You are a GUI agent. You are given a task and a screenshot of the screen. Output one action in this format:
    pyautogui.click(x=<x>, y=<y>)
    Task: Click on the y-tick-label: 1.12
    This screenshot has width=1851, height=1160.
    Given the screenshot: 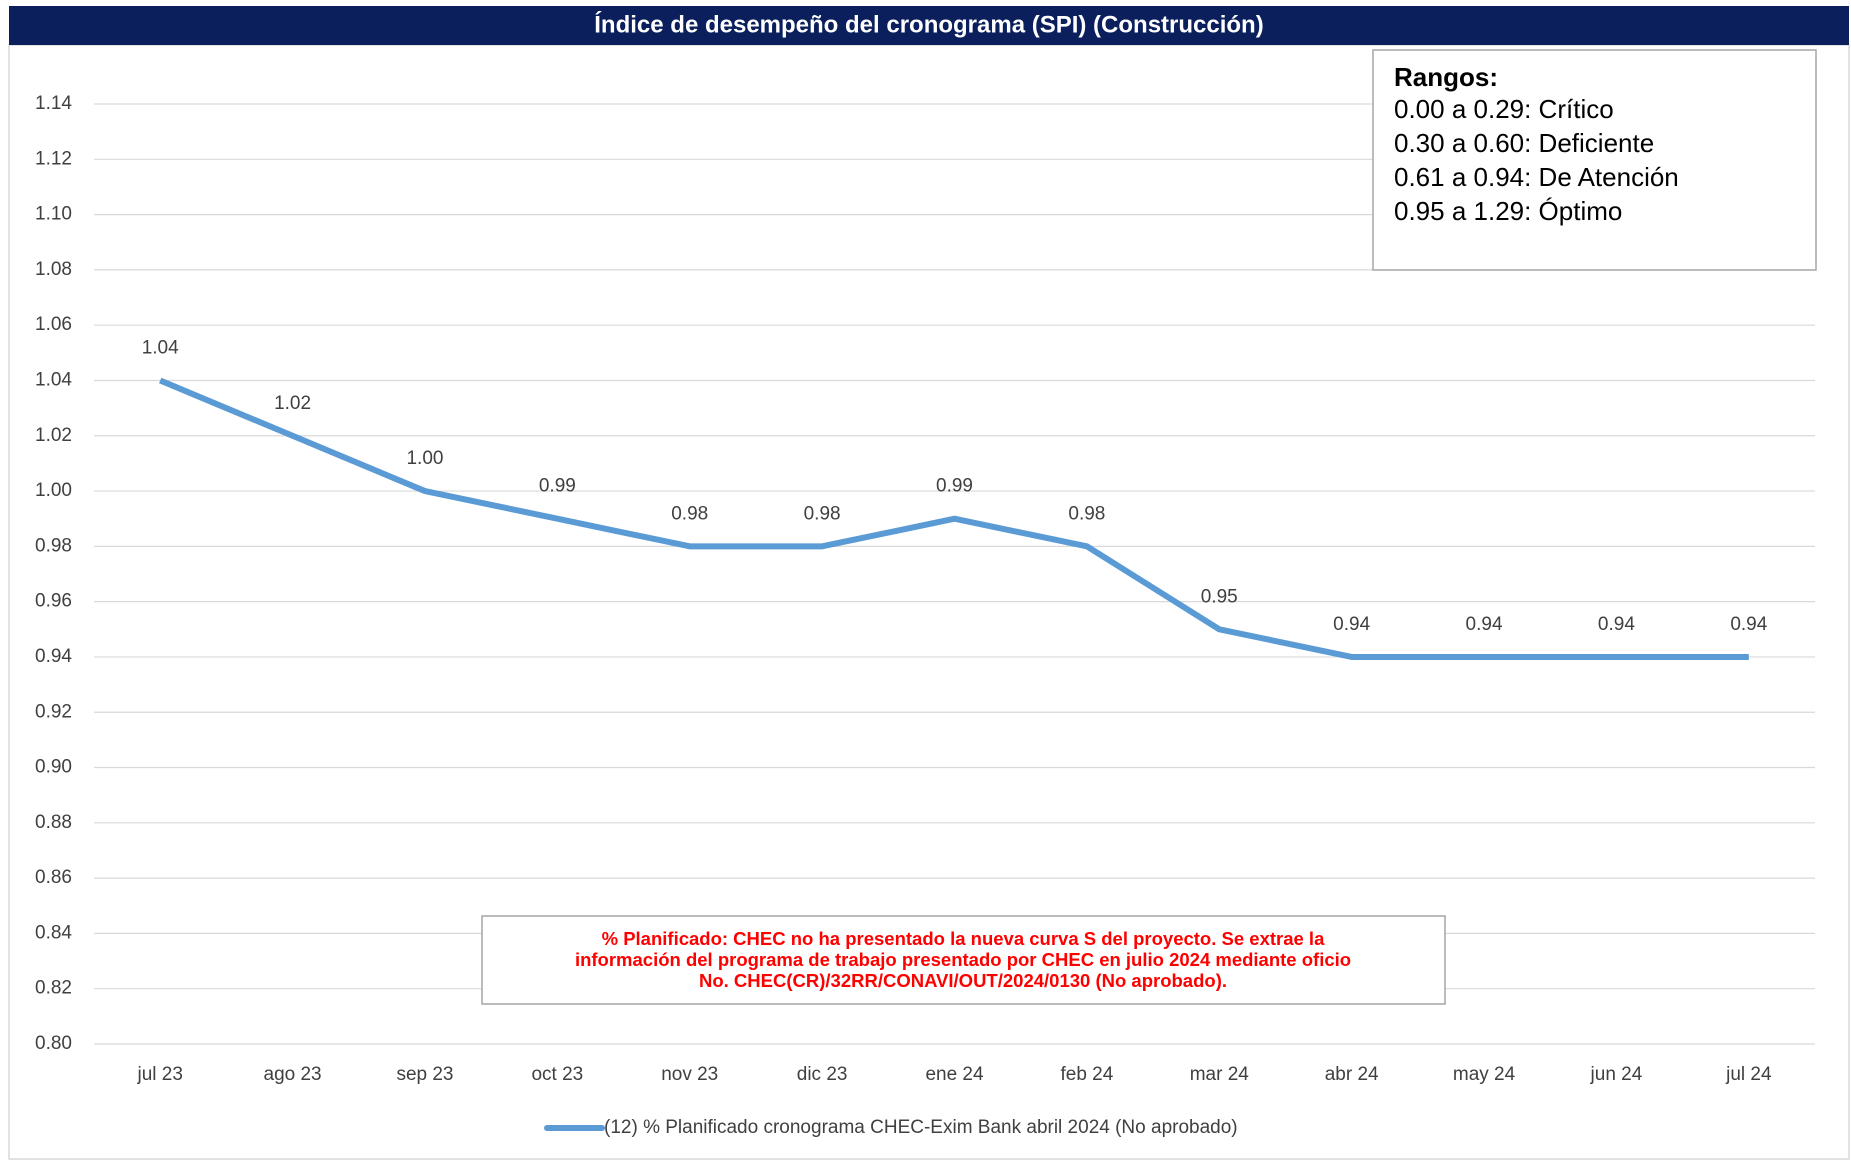 What is the action you would take?
    pyautogui.click(x=53, y=158)
    